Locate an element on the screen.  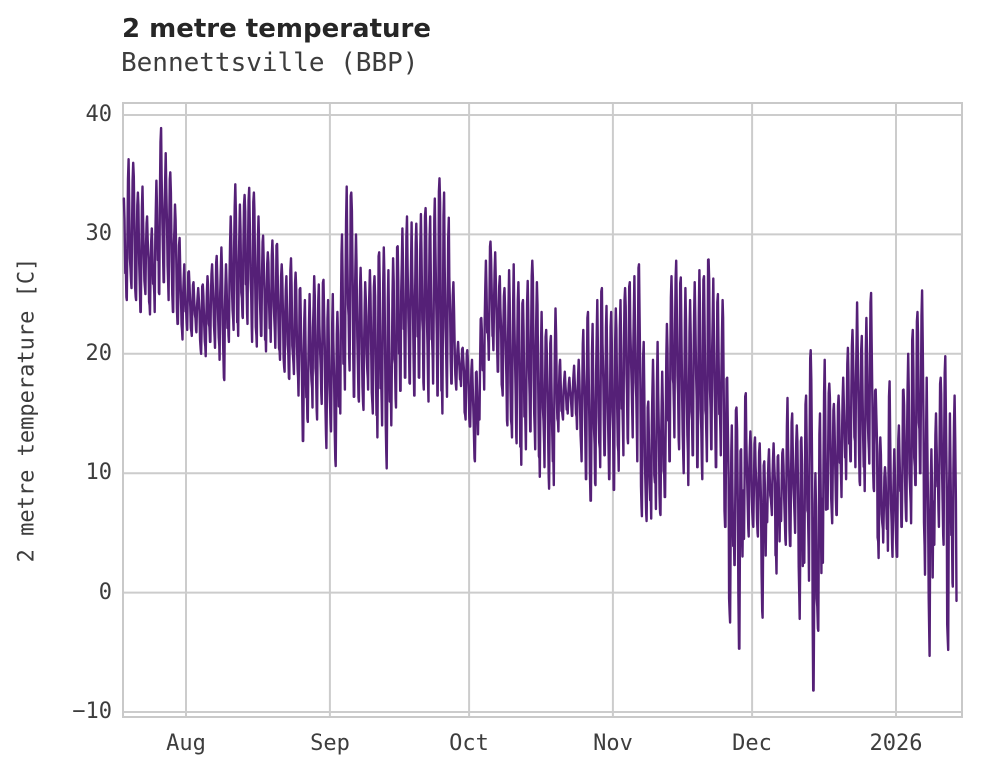
x-tick-label: 2026 is located at coordinates (896, 743).